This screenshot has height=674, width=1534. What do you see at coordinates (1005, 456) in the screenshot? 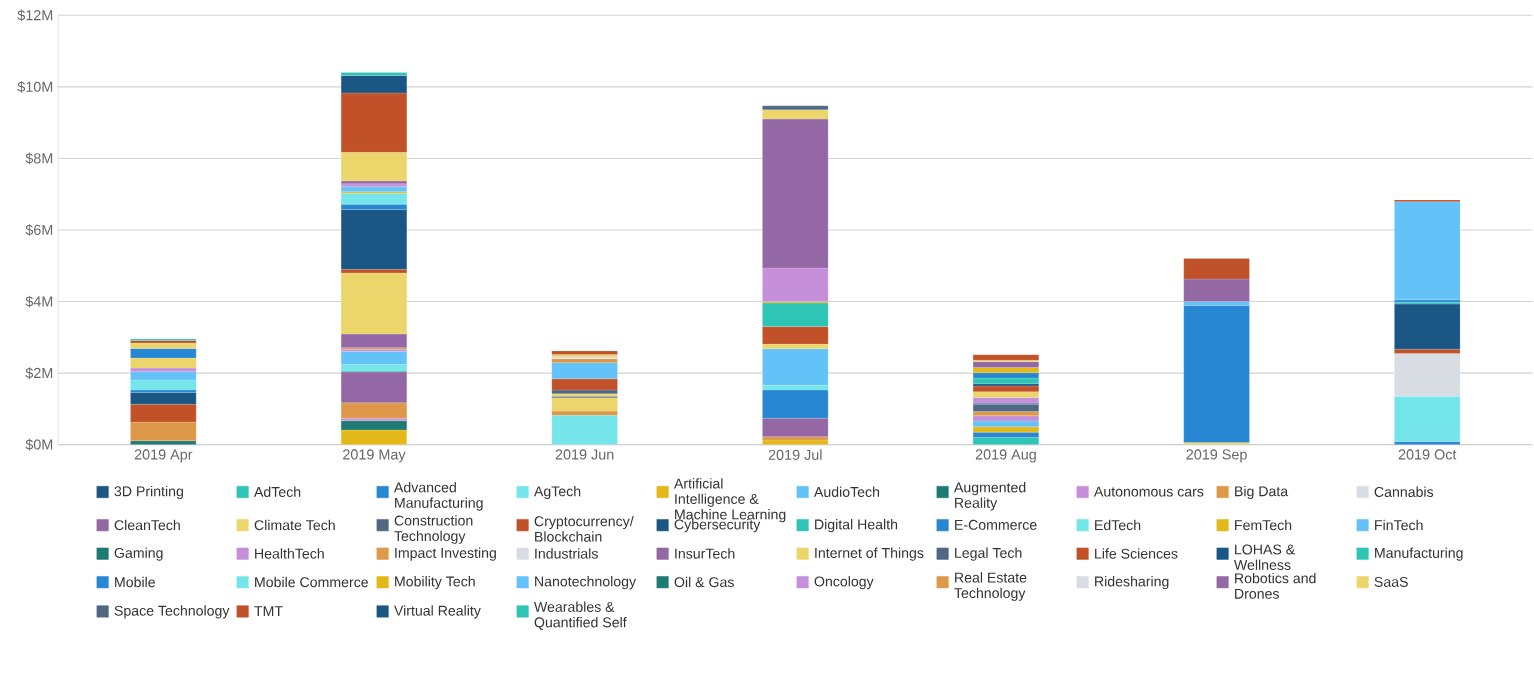
I see `x-tick-label: 2019 Aug` at bounding box center [1005, 456].